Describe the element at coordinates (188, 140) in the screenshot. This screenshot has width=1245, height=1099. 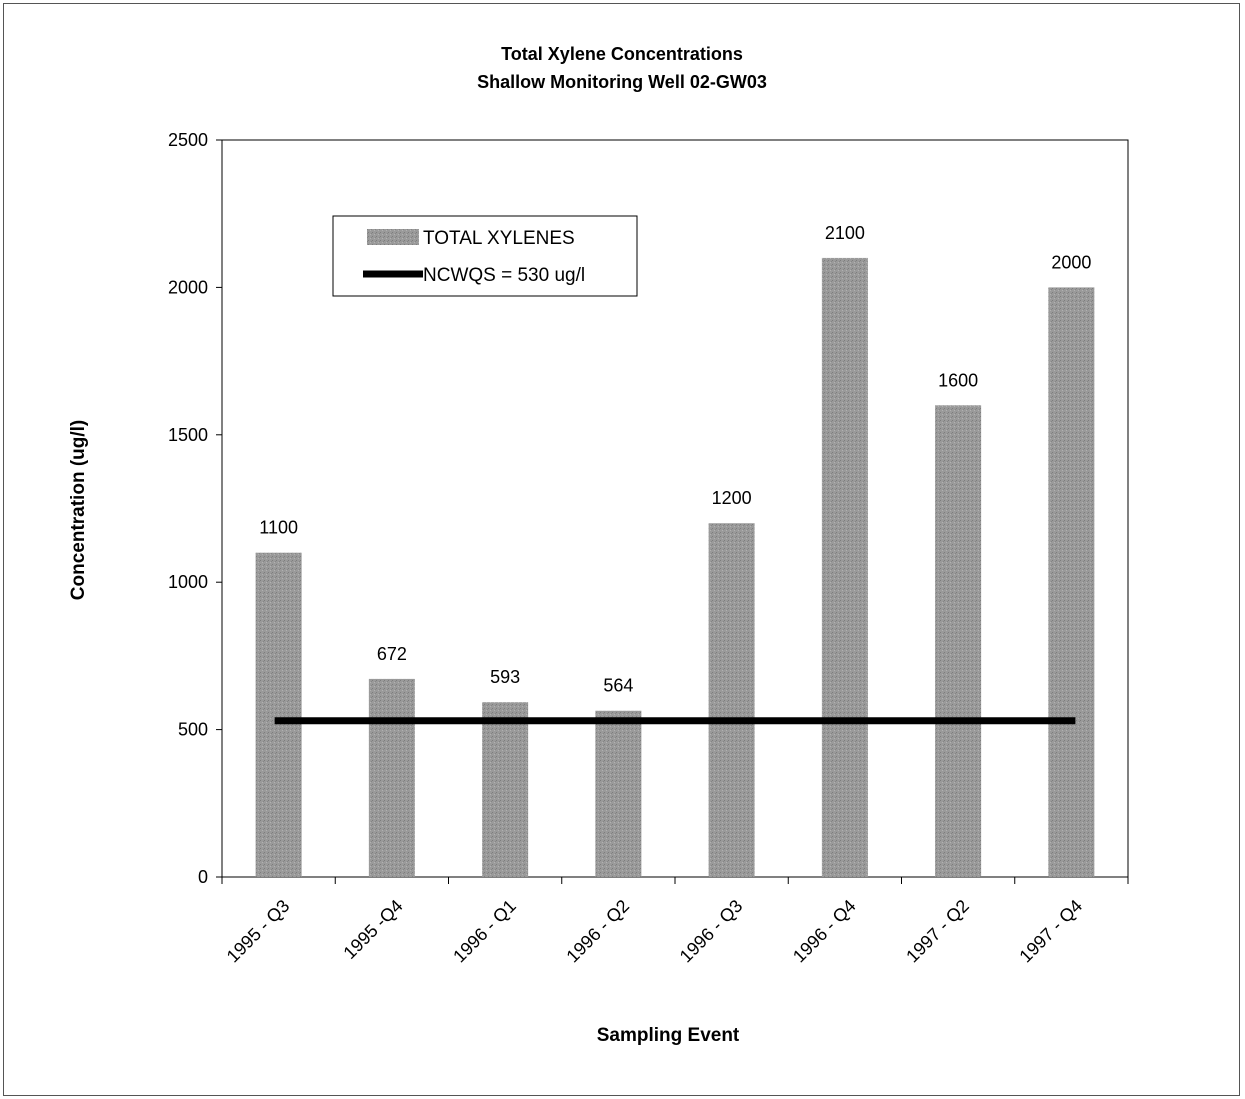
I see `y-tick-label: 2500` at that location.